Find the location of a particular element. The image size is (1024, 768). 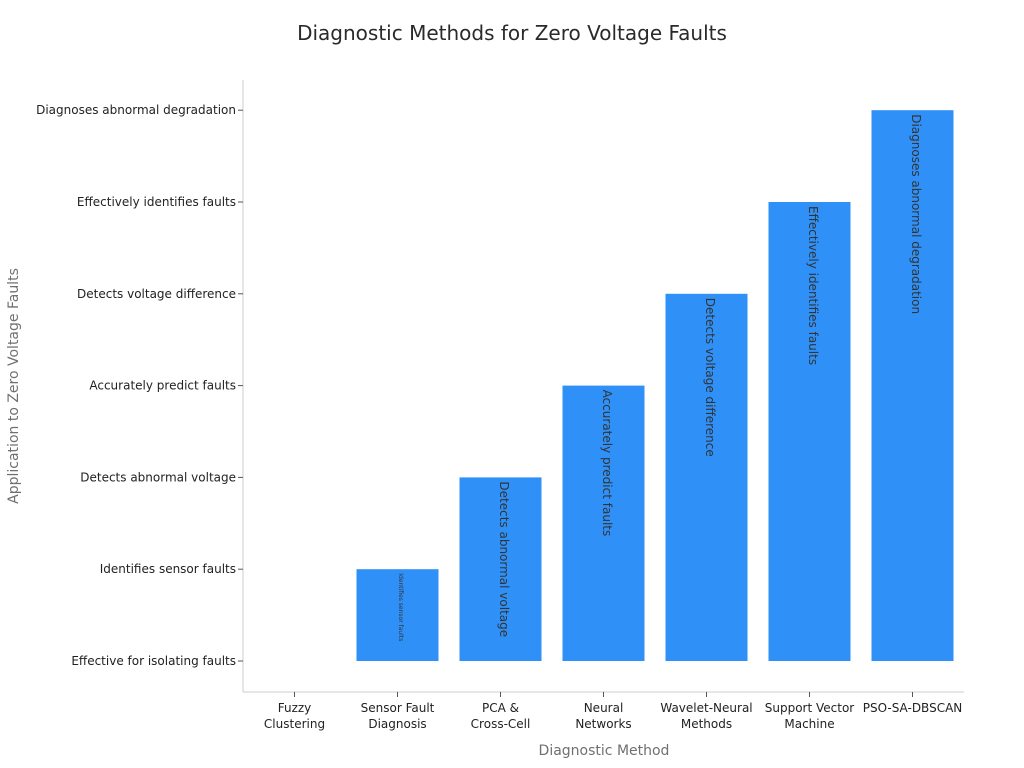

x-tick-label: PSO-SA-DBSCAN is located at coordinates (913, 708).